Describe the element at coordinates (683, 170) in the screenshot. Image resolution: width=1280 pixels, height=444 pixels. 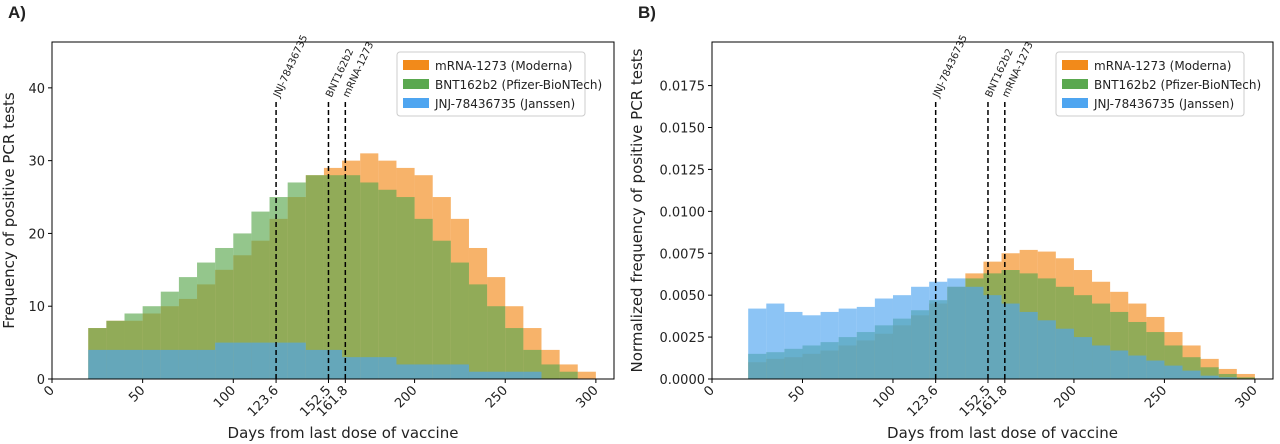
I see `y-tick-label: 0.0125` at that location.